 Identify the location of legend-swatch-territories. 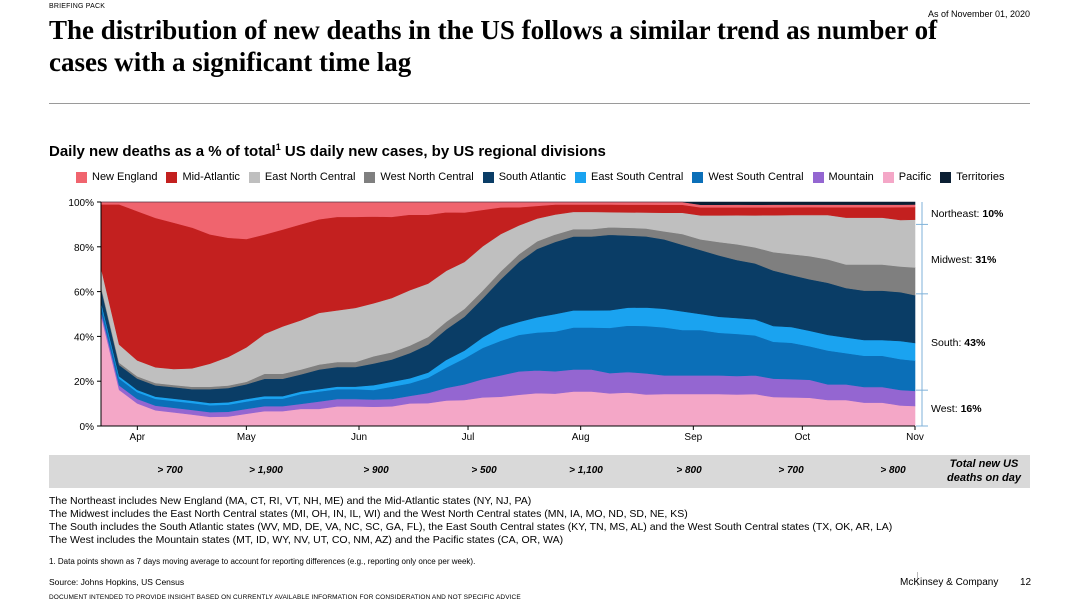
(946, 177).